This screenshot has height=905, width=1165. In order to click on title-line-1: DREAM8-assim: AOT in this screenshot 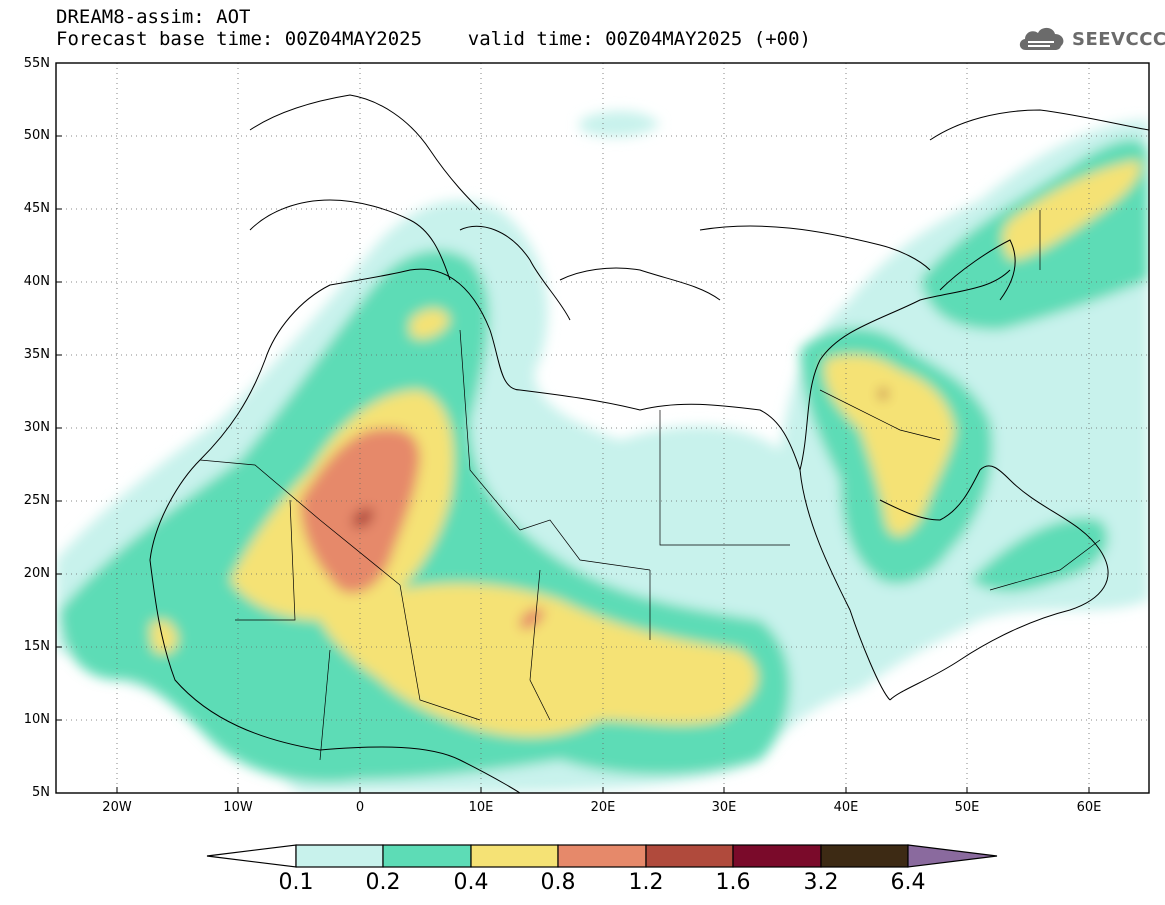, I will do `click(153, 17)`.